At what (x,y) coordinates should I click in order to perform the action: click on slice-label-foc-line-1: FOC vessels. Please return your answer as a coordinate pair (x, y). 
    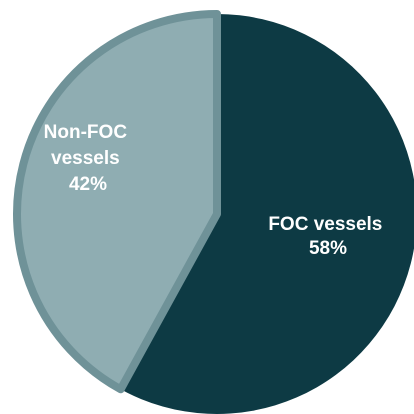
    Looking at the image, I should click on (325, 224).